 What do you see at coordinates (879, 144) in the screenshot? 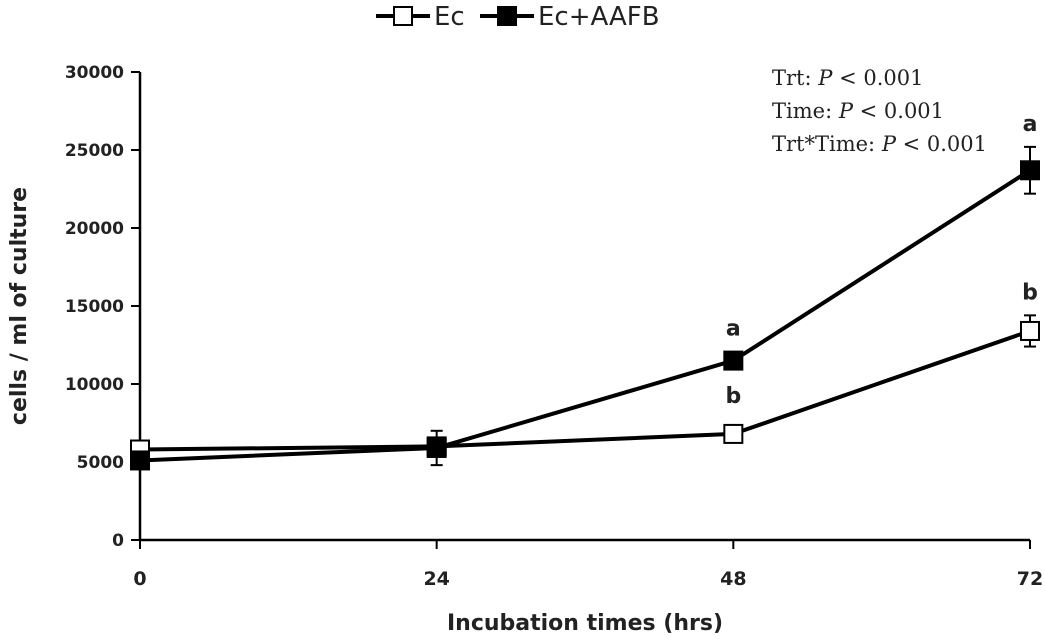
I see `stat-line: Trt*Time: P < 0.001` at bounding box center [879, 144].